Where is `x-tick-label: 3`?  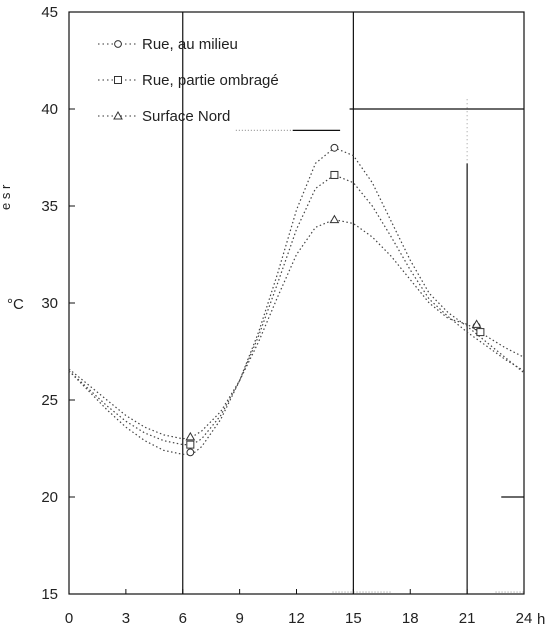
x-tick-label: 3 is located at coordinates (126, 618).